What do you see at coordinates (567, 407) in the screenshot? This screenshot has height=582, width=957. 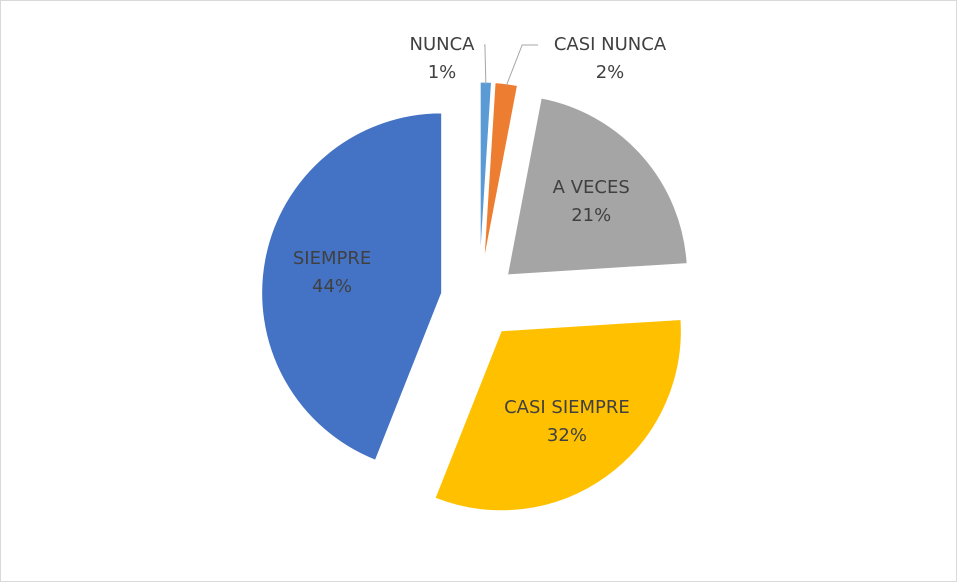 I see `slice-label: CASI SIEMPRE` at bounding box center [567, 407].